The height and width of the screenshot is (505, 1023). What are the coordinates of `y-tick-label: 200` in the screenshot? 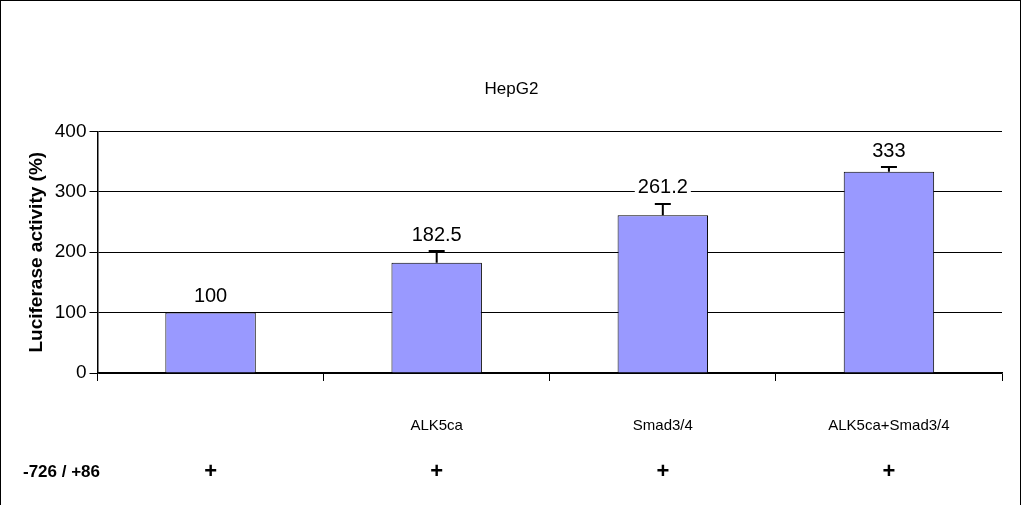 It's located at (70, 251).